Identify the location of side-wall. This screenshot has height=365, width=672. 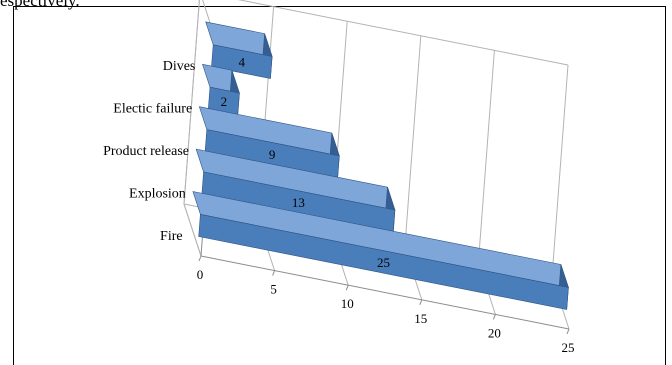
(200, 128).